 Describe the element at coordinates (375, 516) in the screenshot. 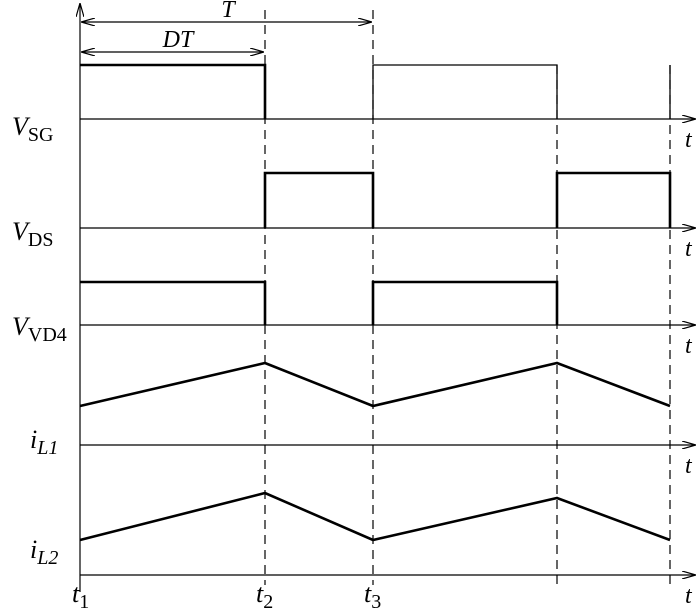

I see `waveform-il2` at that location.